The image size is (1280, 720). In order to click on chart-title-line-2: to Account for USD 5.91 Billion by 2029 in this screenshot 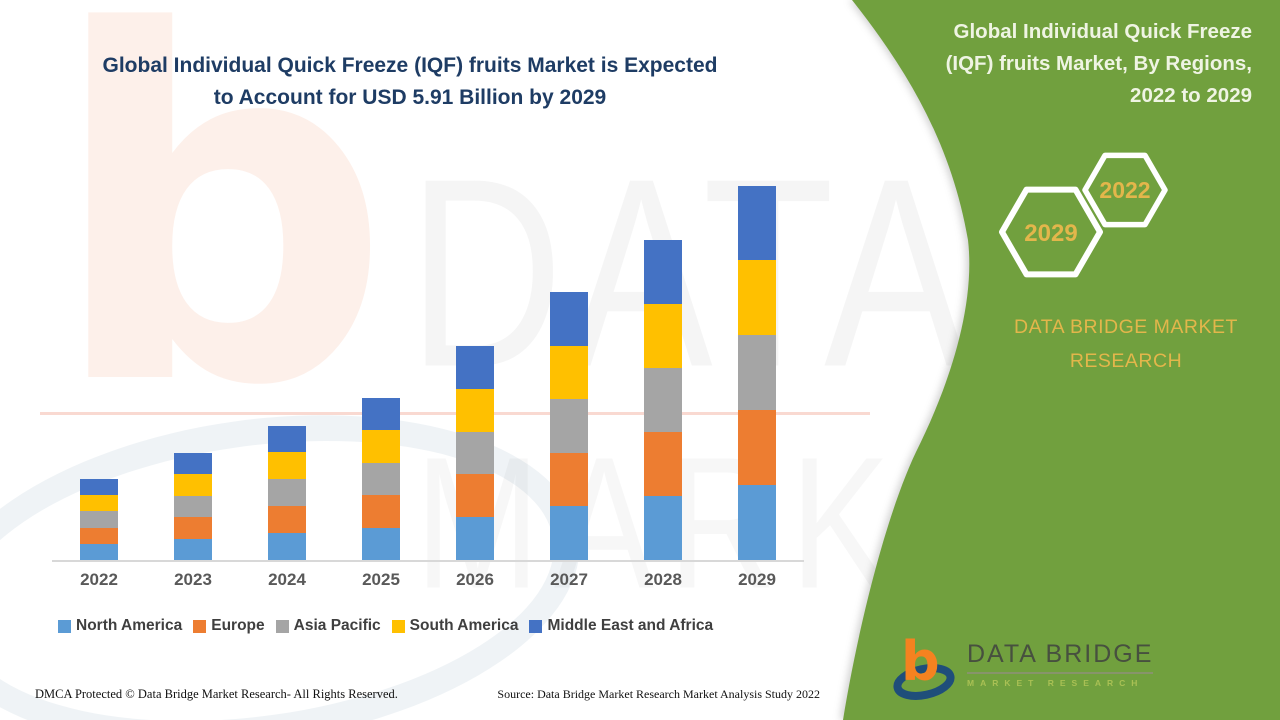, I will do `click(410, 97)`.